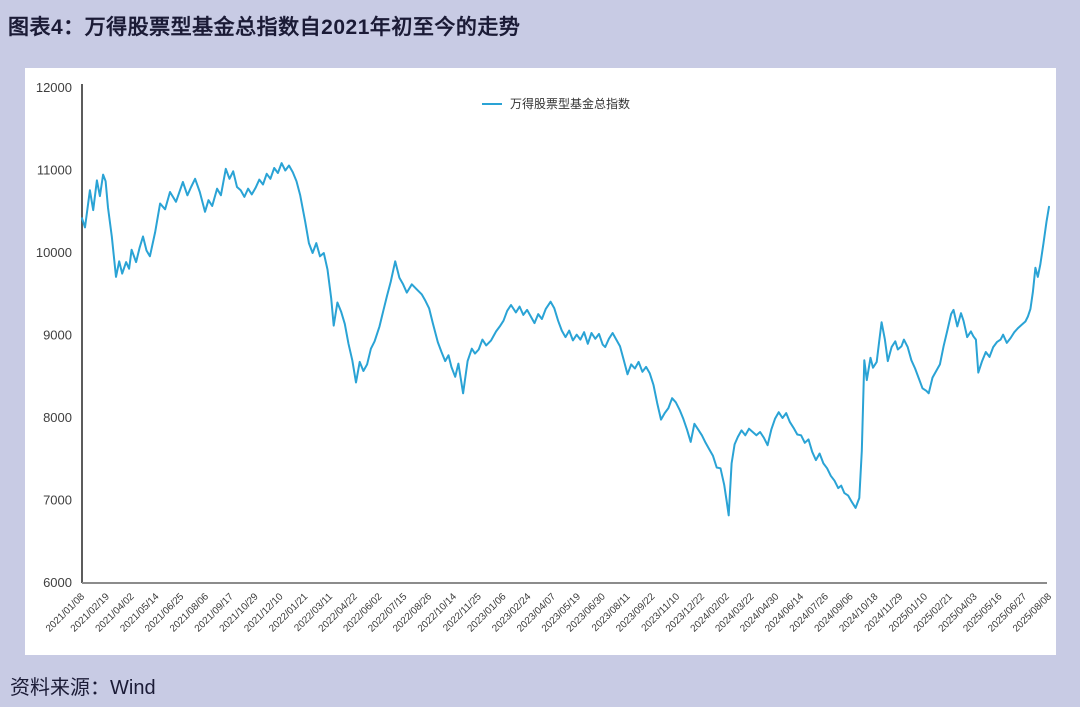 The height and width of the screenshot is (707, 1080). I want to click on y-axis-tick-label: 11000, so click(54, 170).